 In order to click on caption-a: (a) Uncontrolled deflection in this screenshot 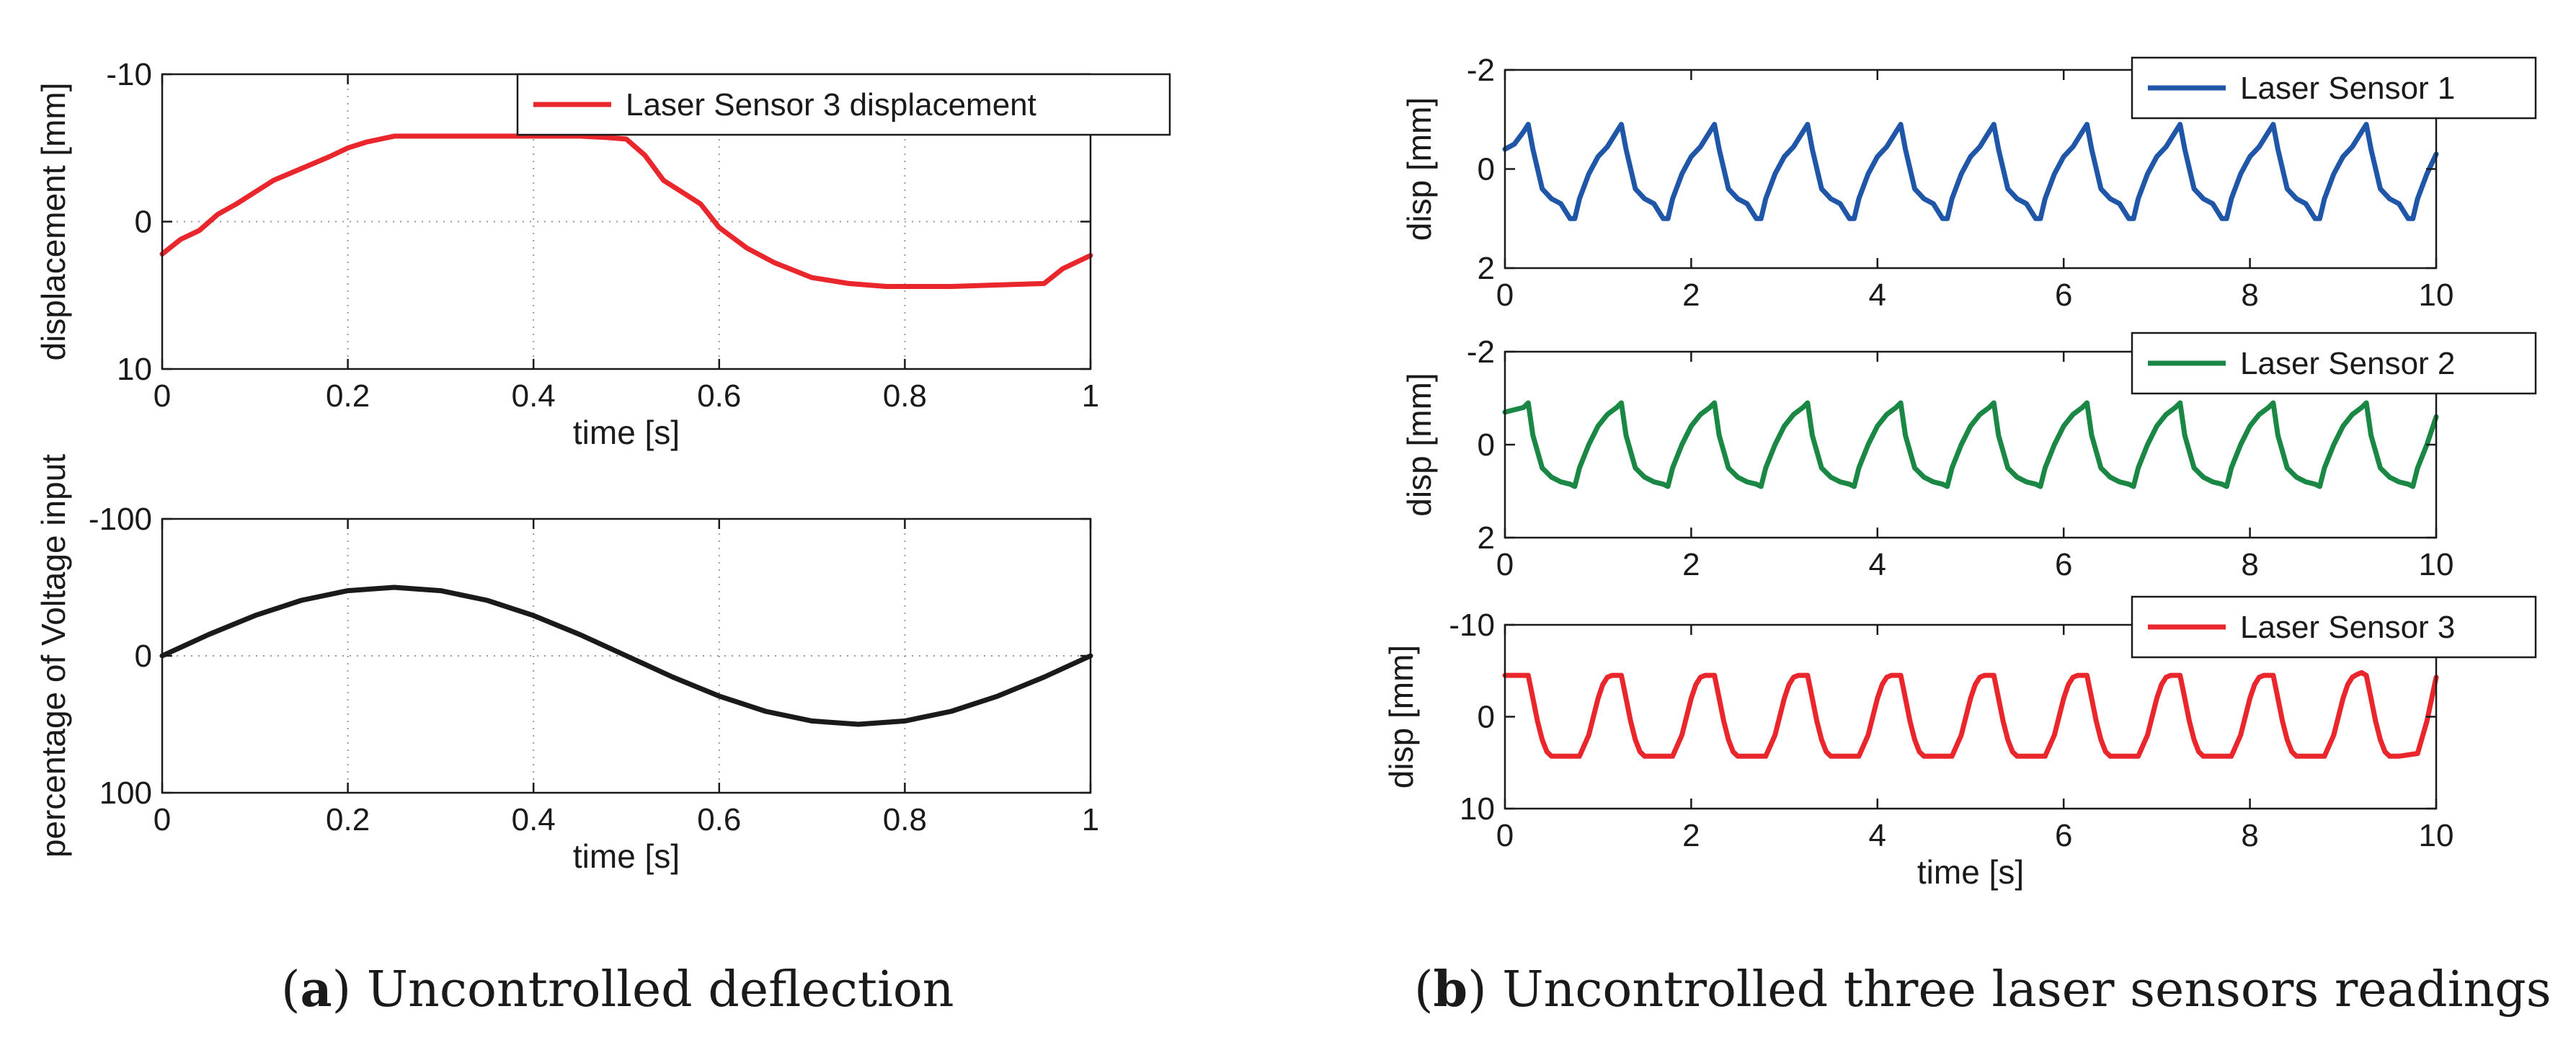, I will do `click(617, 989)`.